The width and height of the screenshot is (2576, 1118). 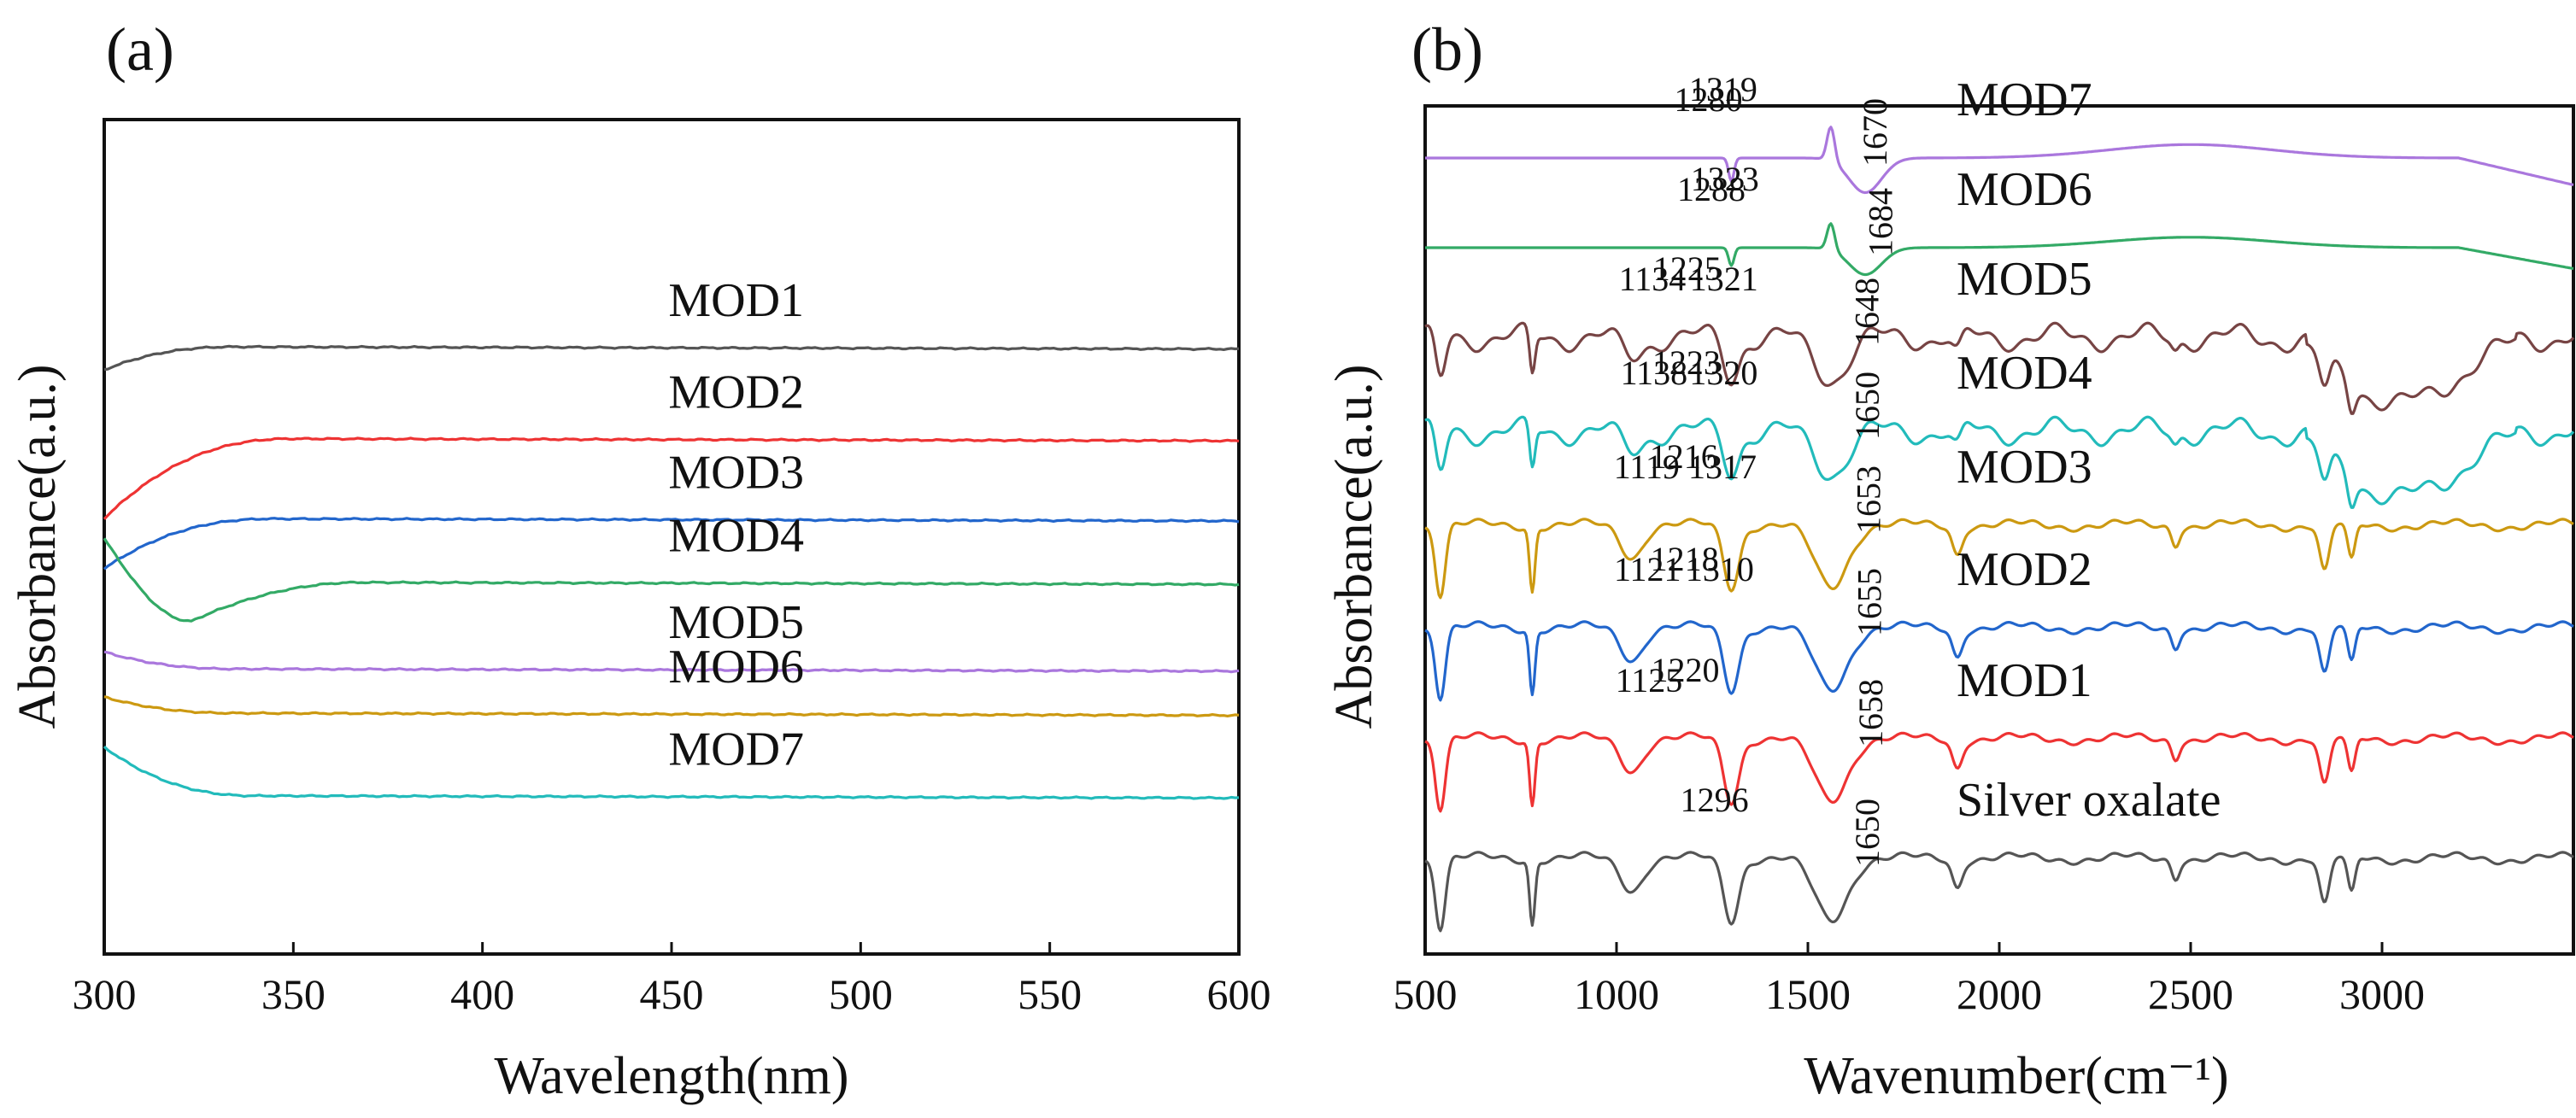 I want to click on panel-a-series-line-mod6, so click(x=671, y=706).